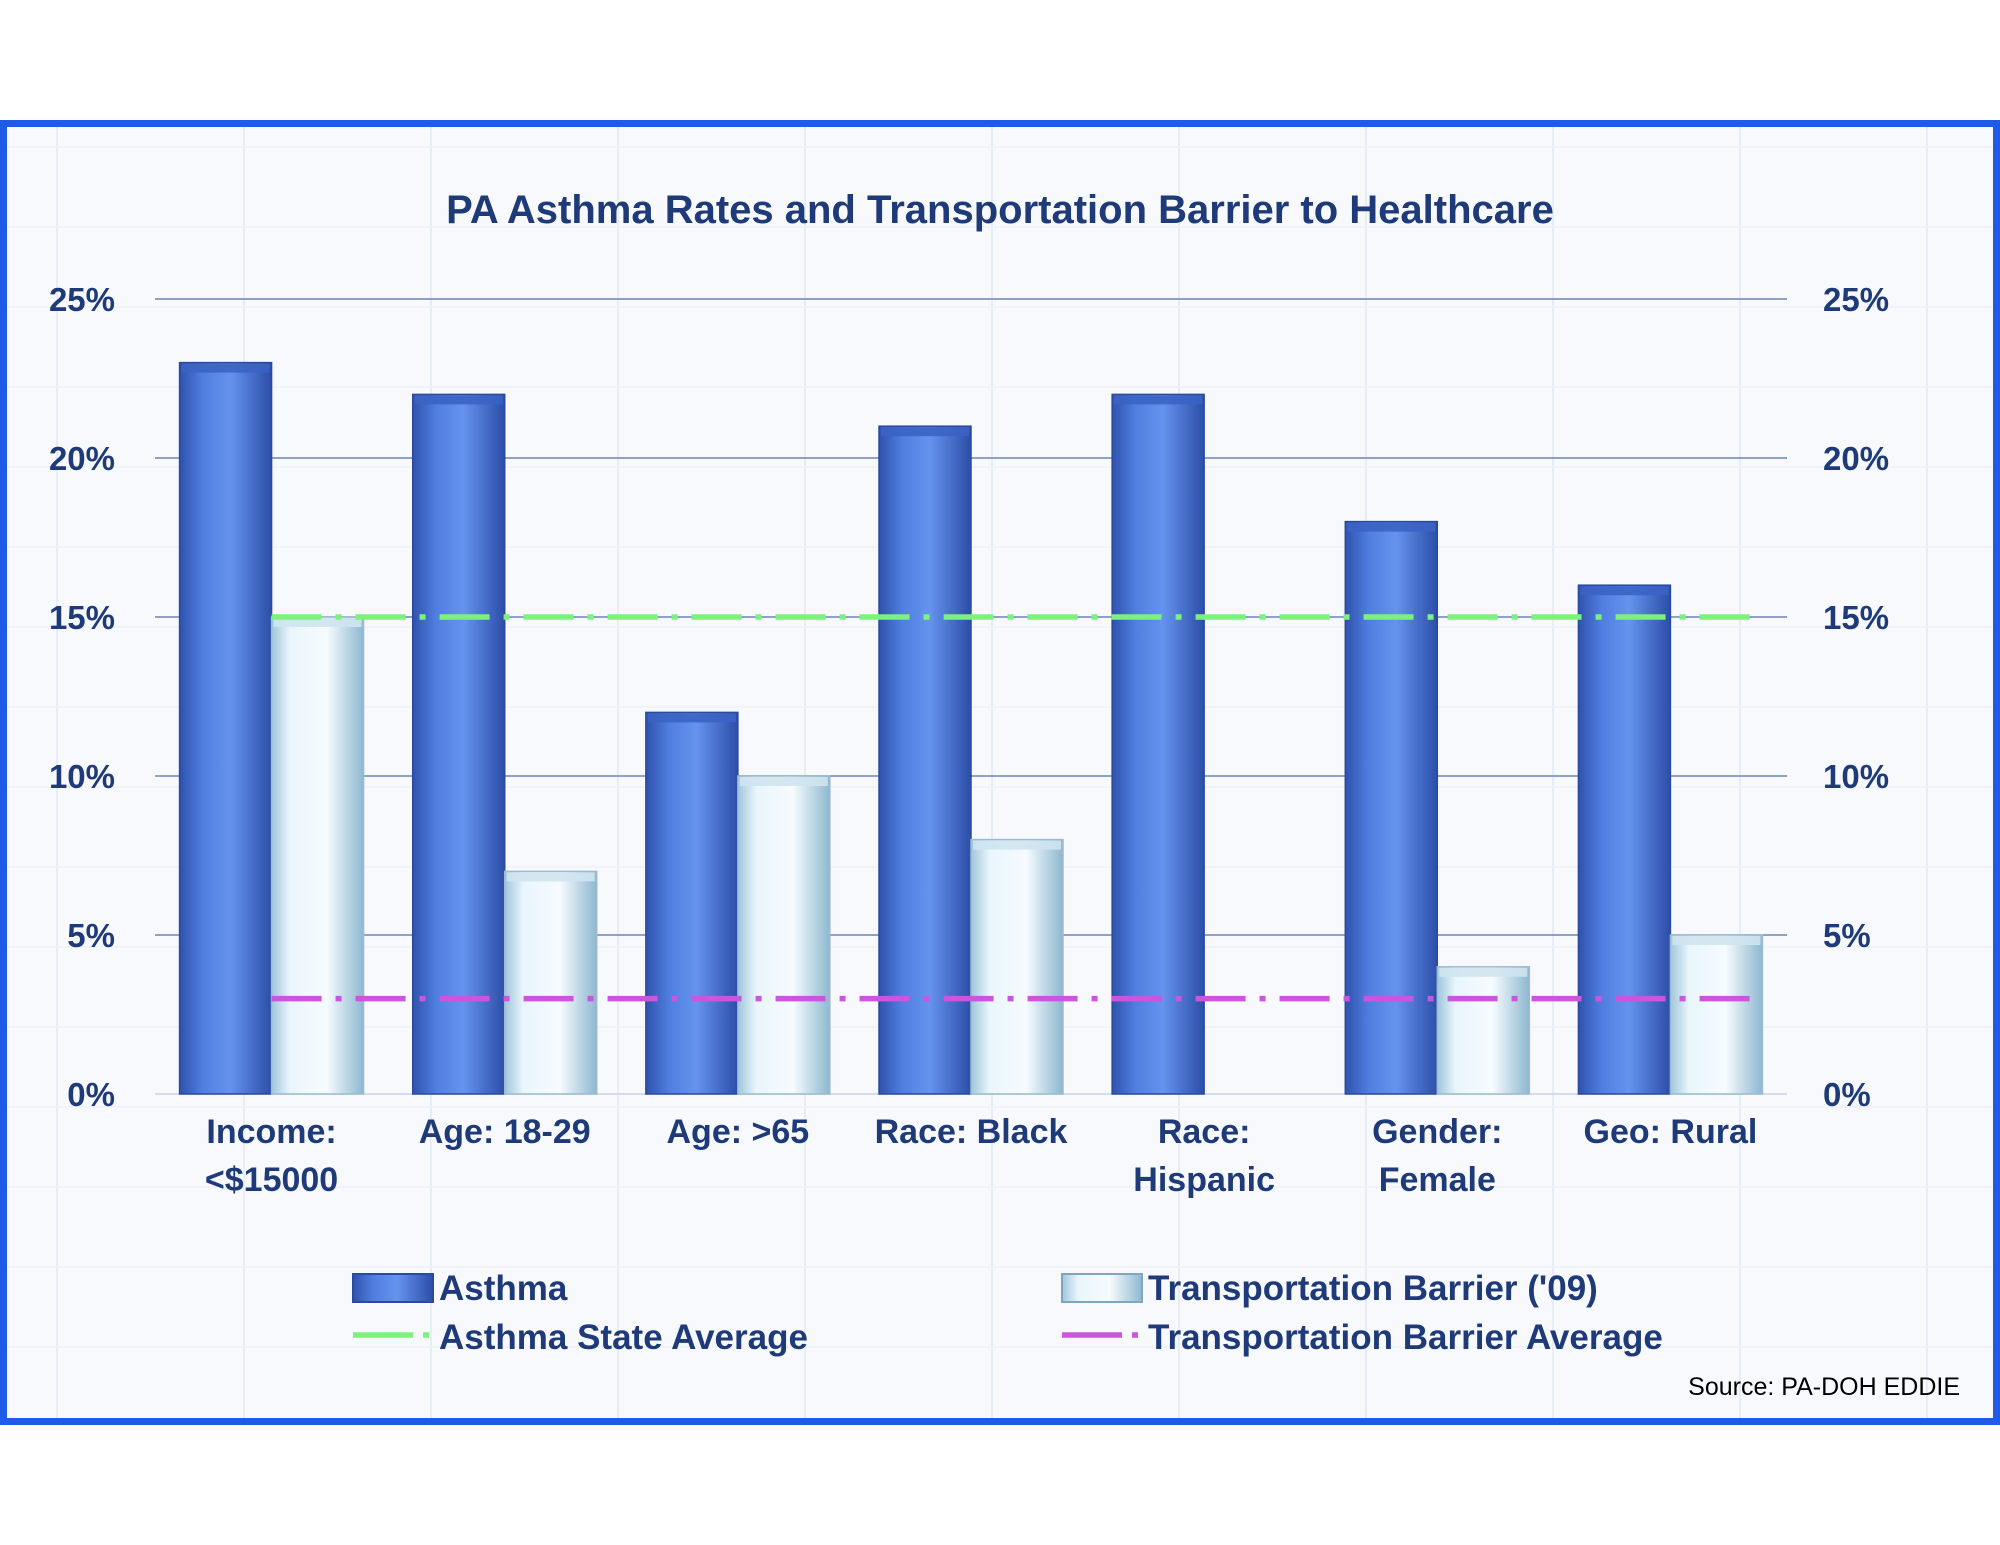  I want to click on y-tick-label-left: 5%, so click(91, 935).